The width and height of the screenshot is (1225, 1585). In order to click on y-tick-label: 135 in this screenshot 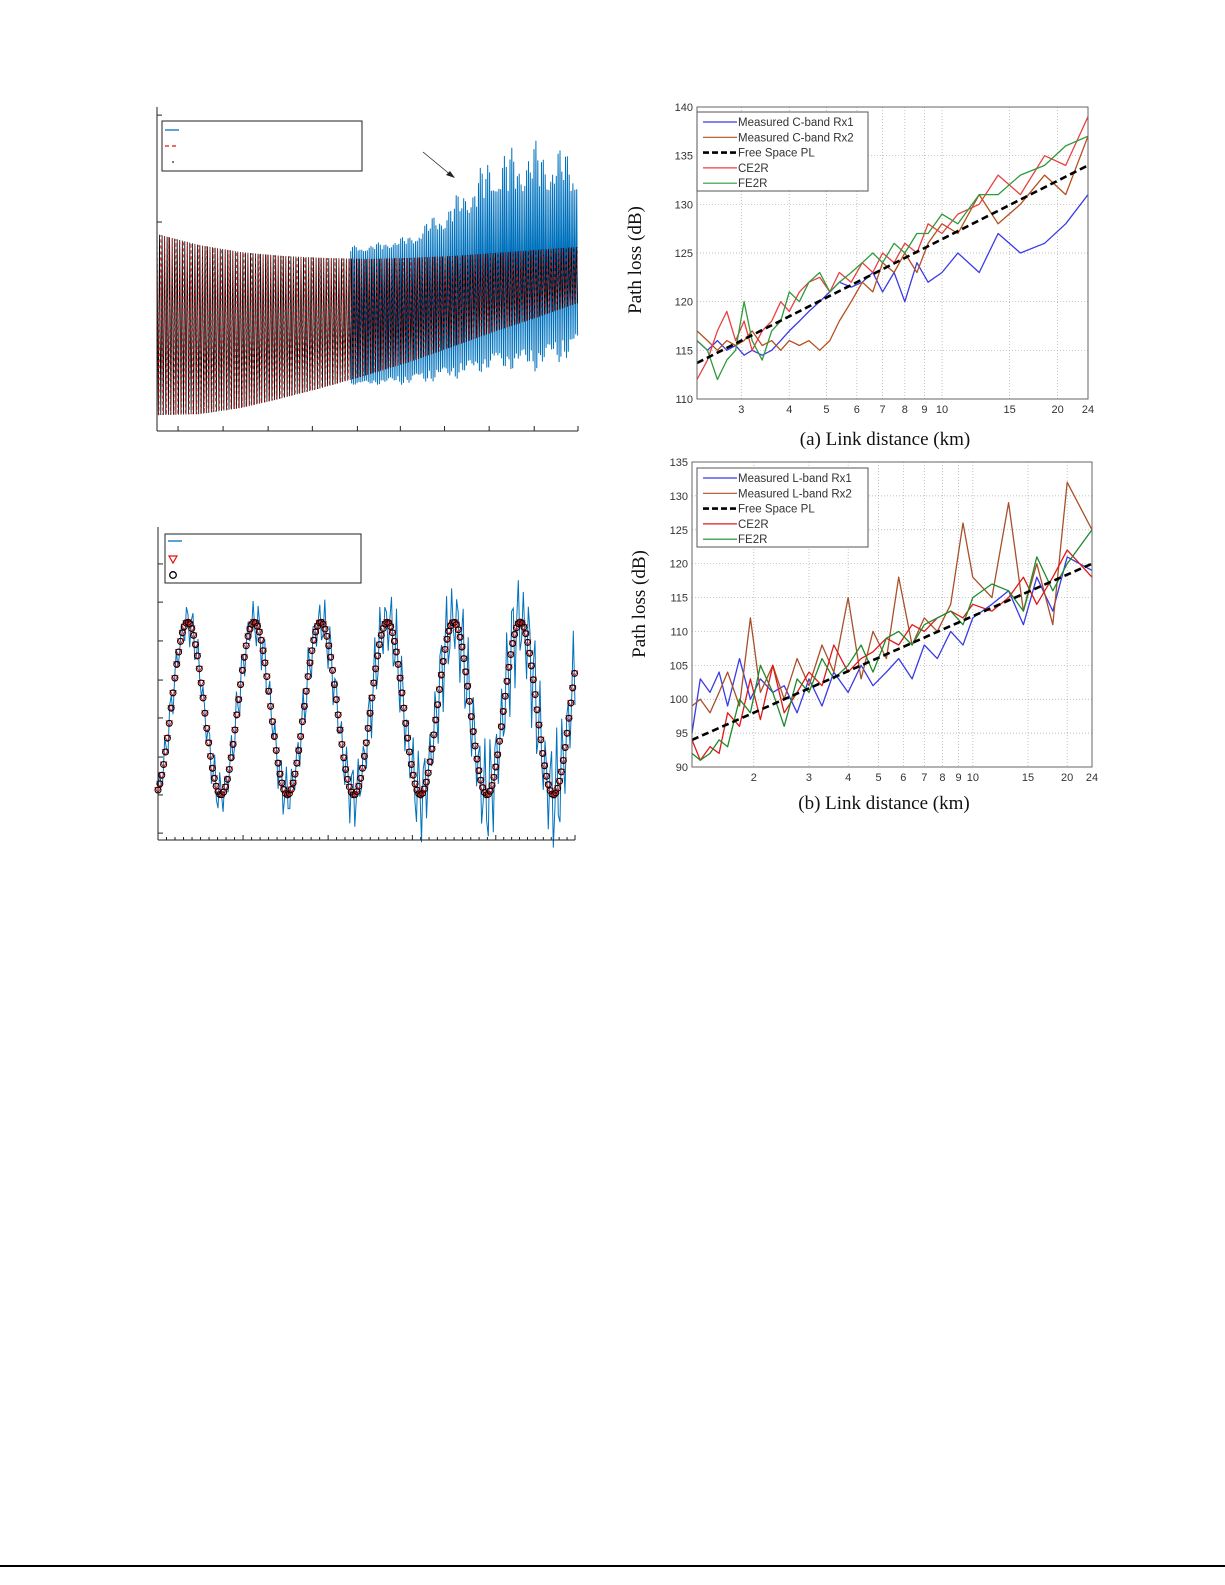, I will do `click(684, 157)`.